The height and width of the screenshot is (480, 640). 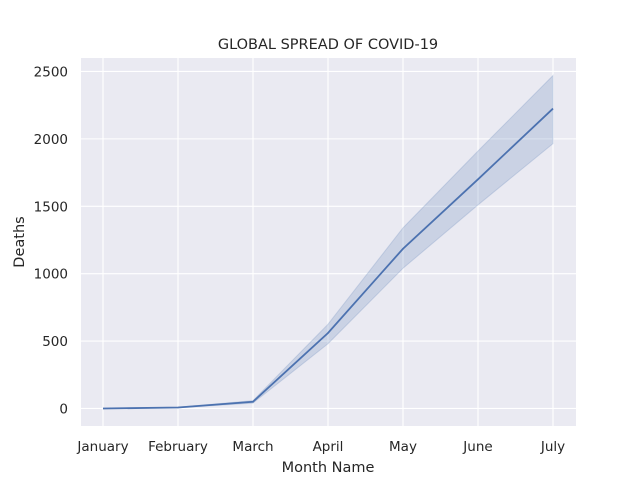 What do you see at coordinates (51, 207) in the screenshot?
I see `y-tick-label: 1500` at bounding box center [51, 207].